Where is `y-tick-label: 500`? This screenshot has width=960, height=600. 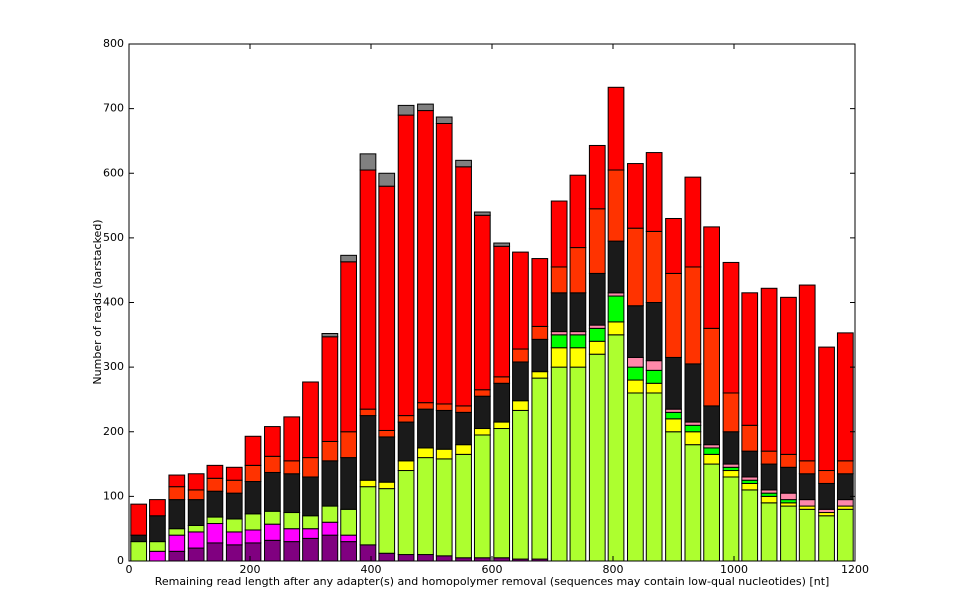 y-tick-label: 500 is located at coordinates (113, 237).